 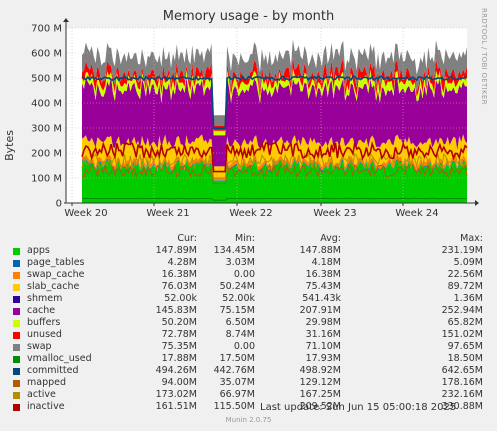 I want to click on legend-value-avg: 29.98M, so click(x=323, y=322).